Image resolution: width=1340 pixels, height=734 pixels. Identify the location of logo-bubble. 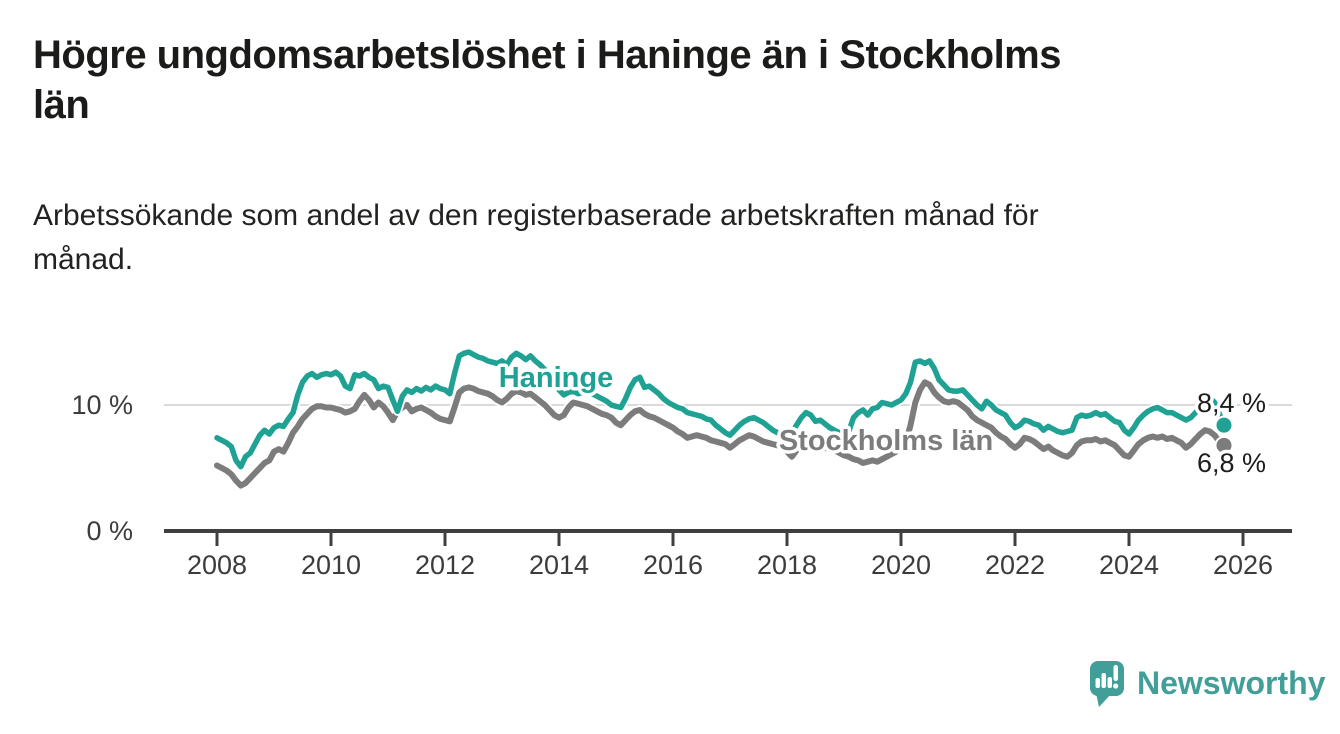
(1107, 678).